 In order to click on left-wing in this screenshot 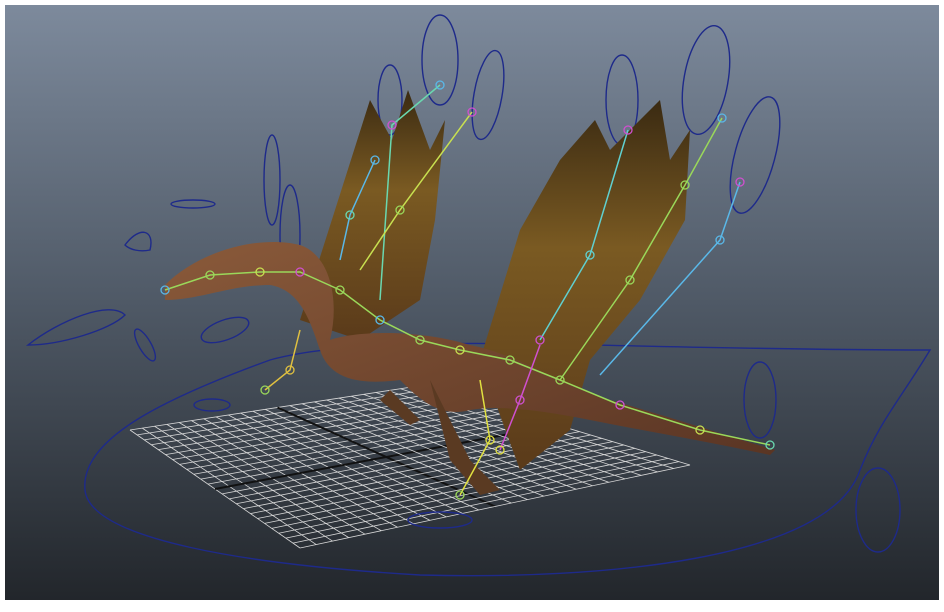, I will do `click(372, 215)`.